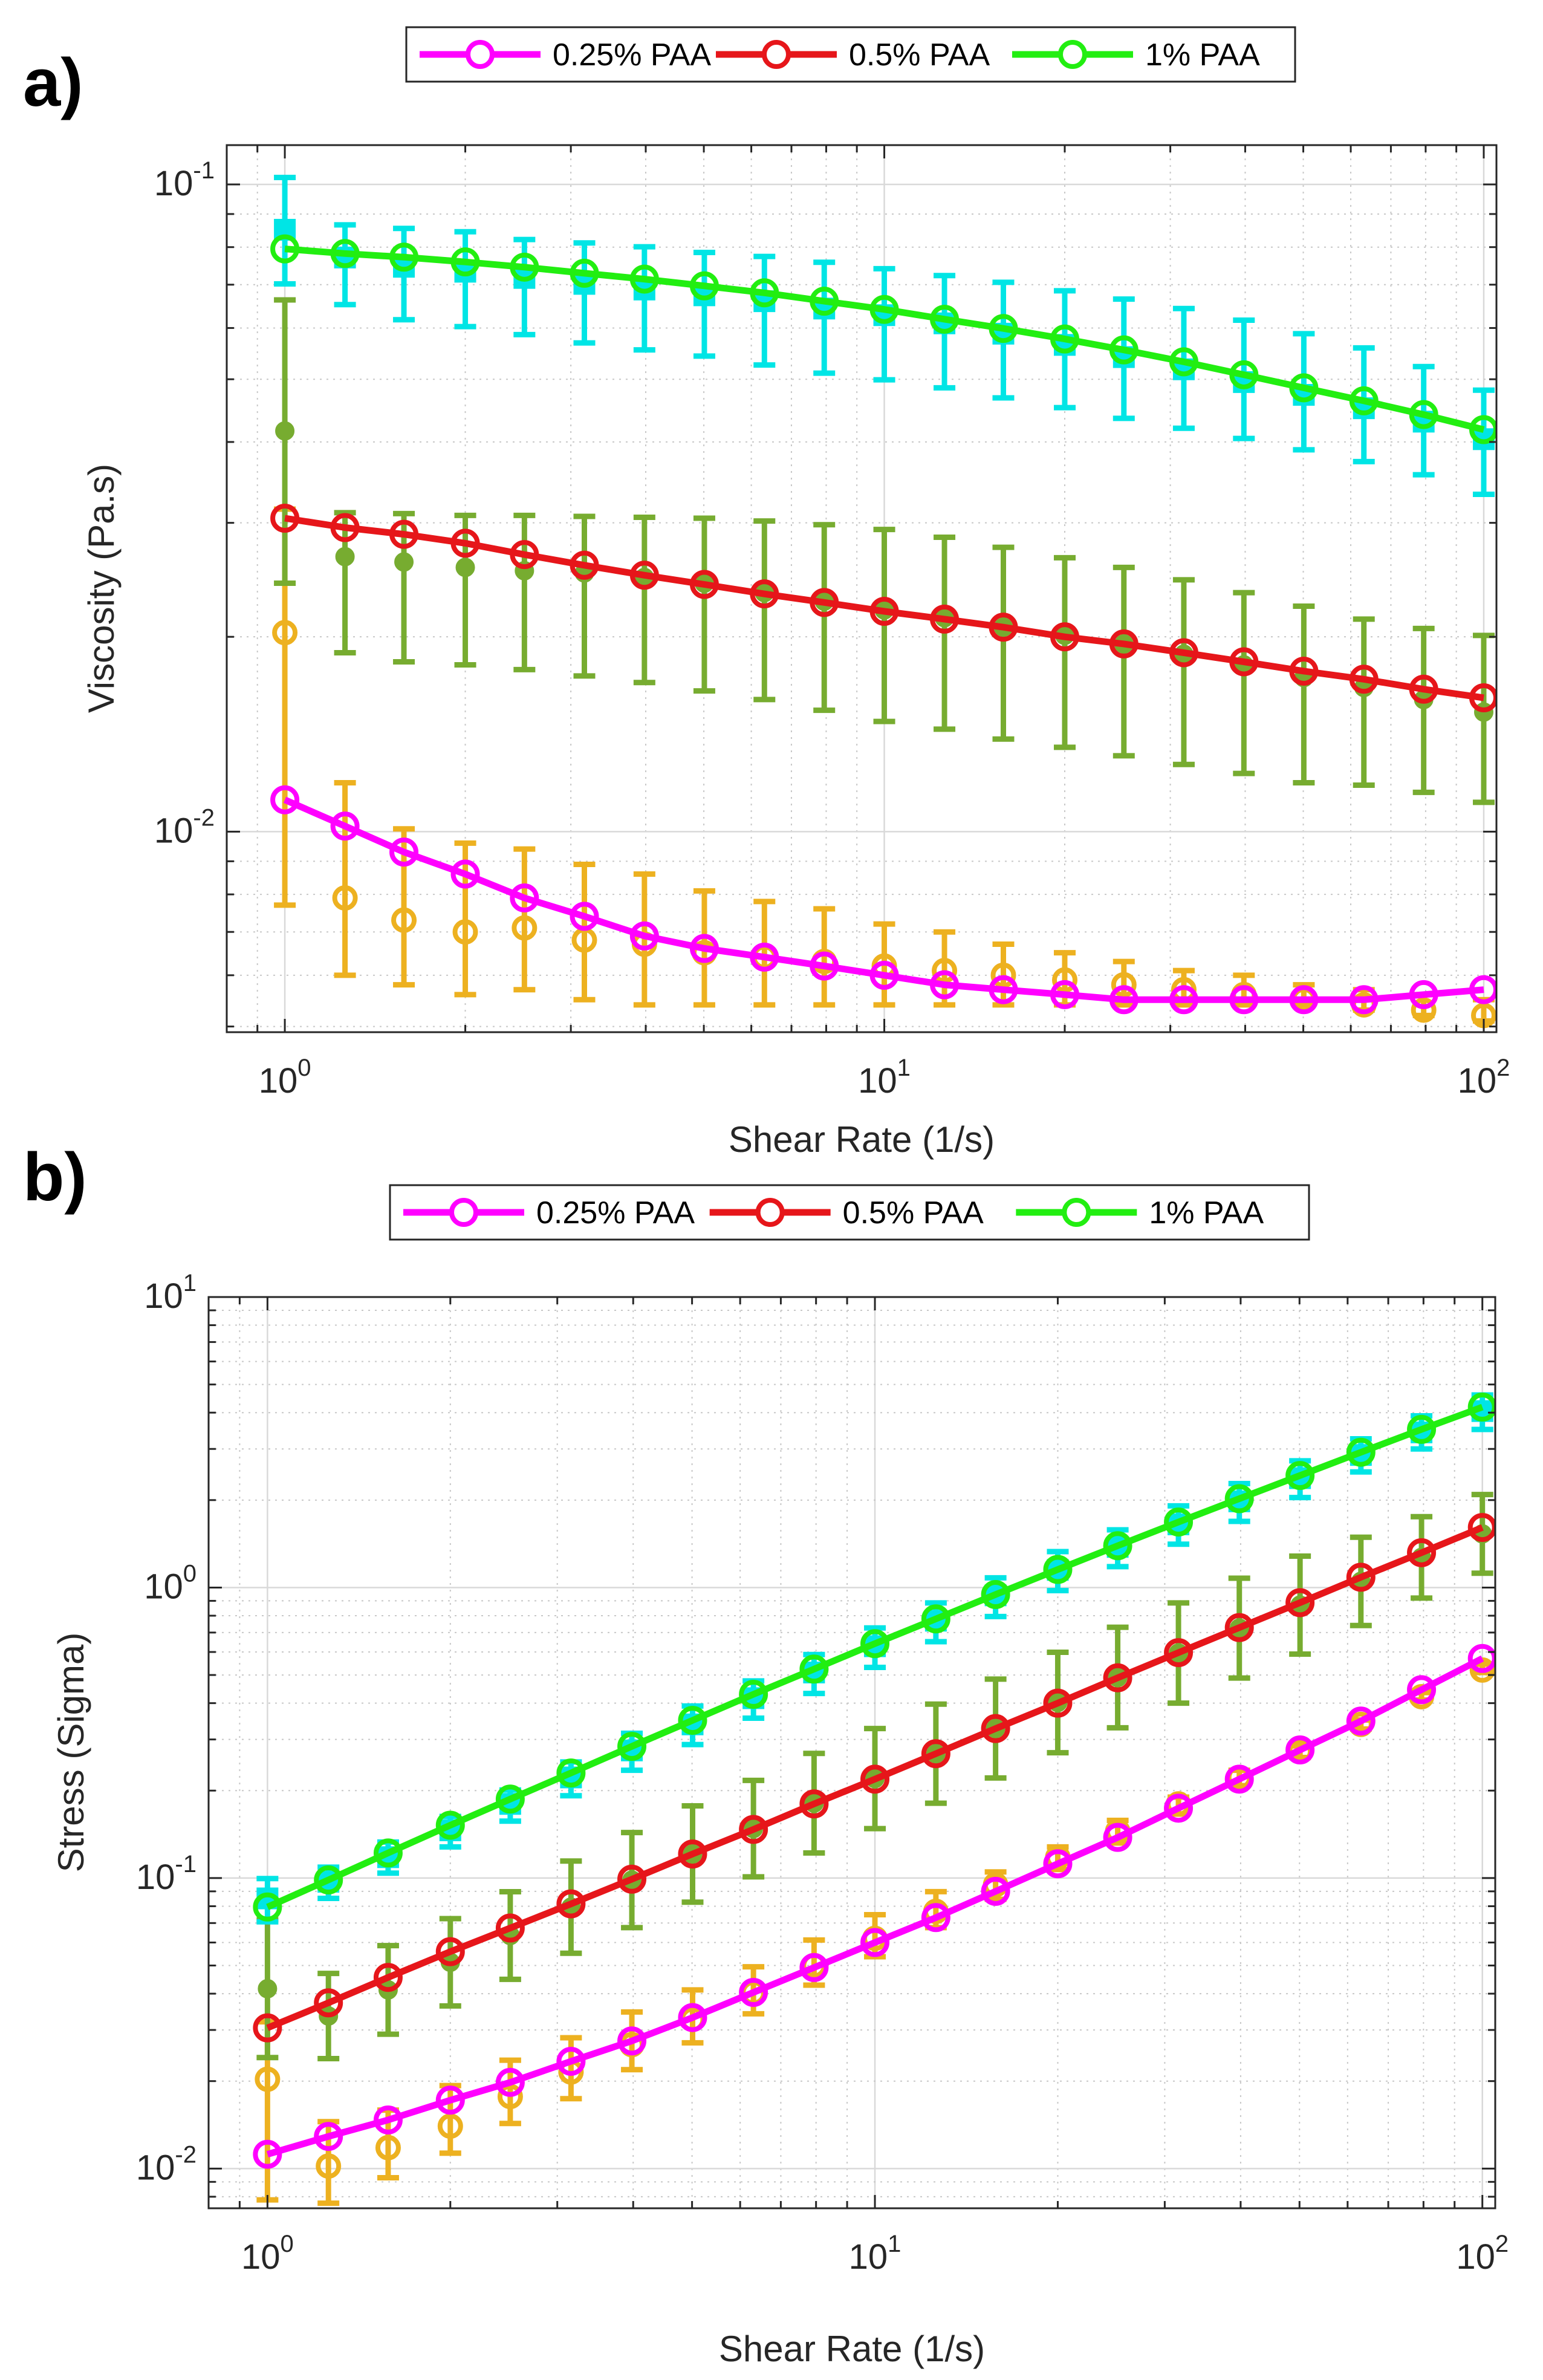  I want to click on y-tick-label: 10⁻², so click(184, 827).